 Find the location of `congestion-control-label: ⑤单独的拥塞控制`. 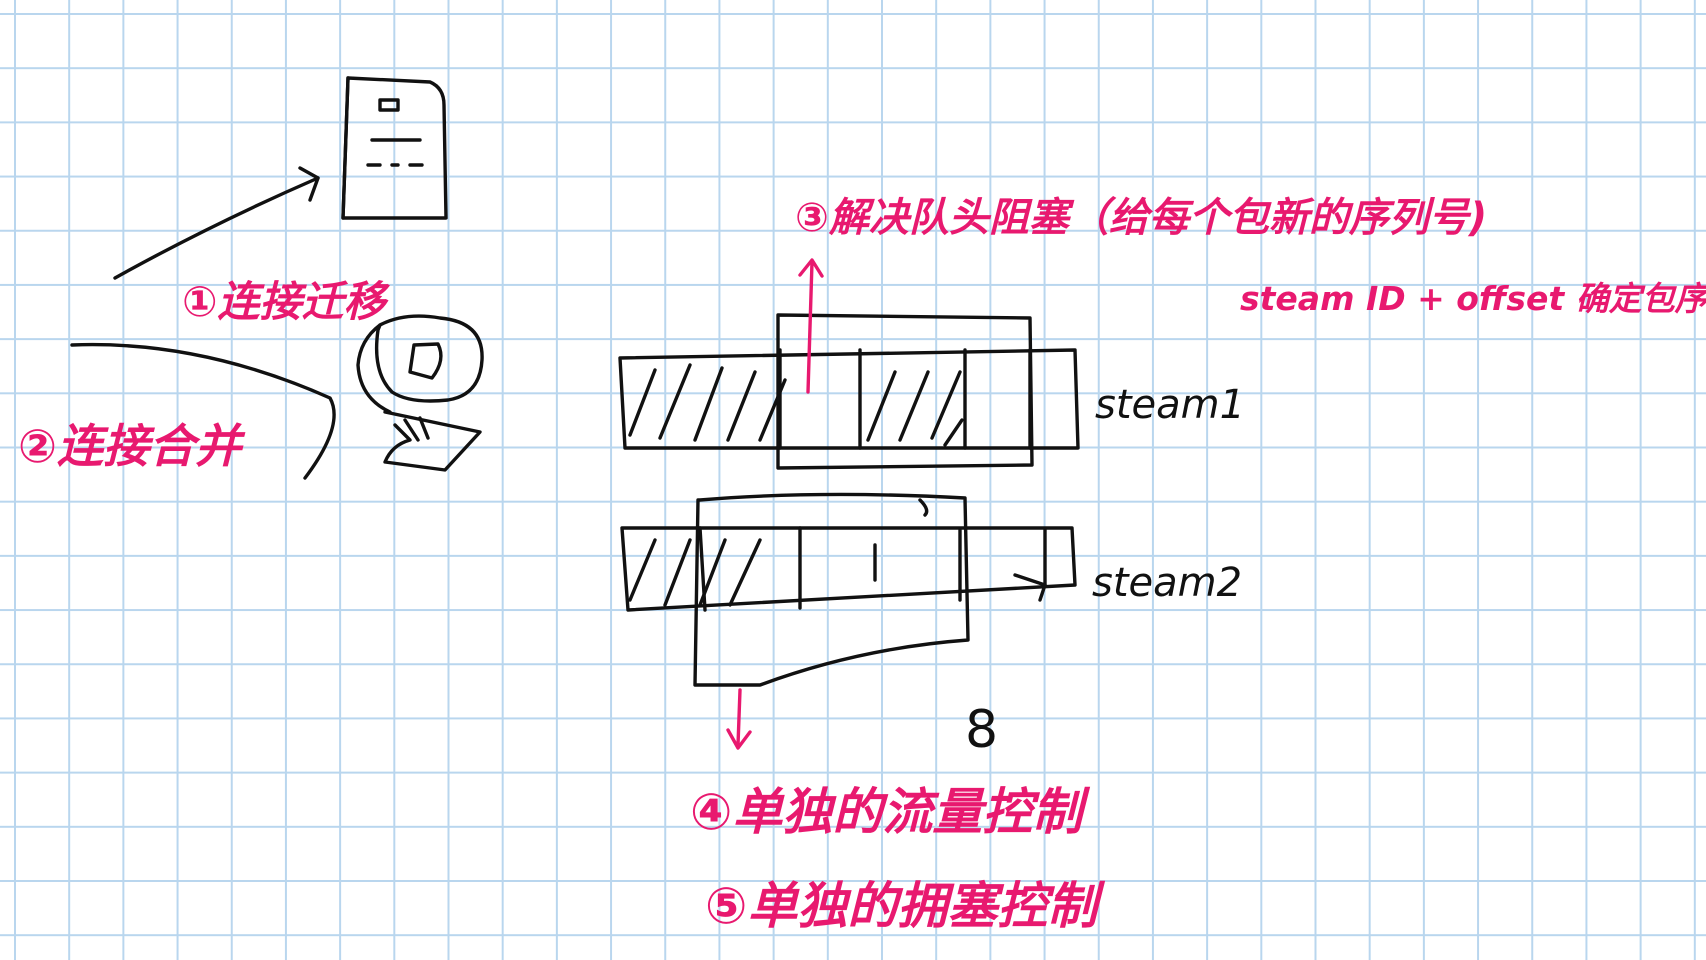

congestion-control-label: ⑤单独的拥塞控制 is located at coordinates (901, 906).